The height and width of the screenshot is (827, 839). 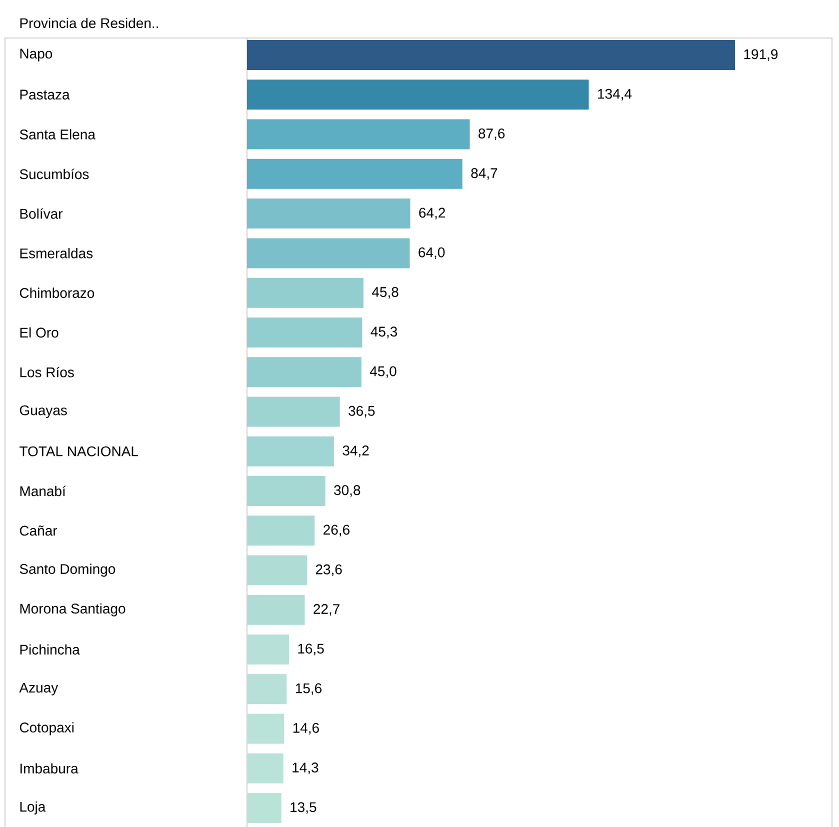 What do you see at coordinates (47, 729) in the screenshot?
I see `y-tick-label: Cotopaxi` at bounding box center [47, 729].